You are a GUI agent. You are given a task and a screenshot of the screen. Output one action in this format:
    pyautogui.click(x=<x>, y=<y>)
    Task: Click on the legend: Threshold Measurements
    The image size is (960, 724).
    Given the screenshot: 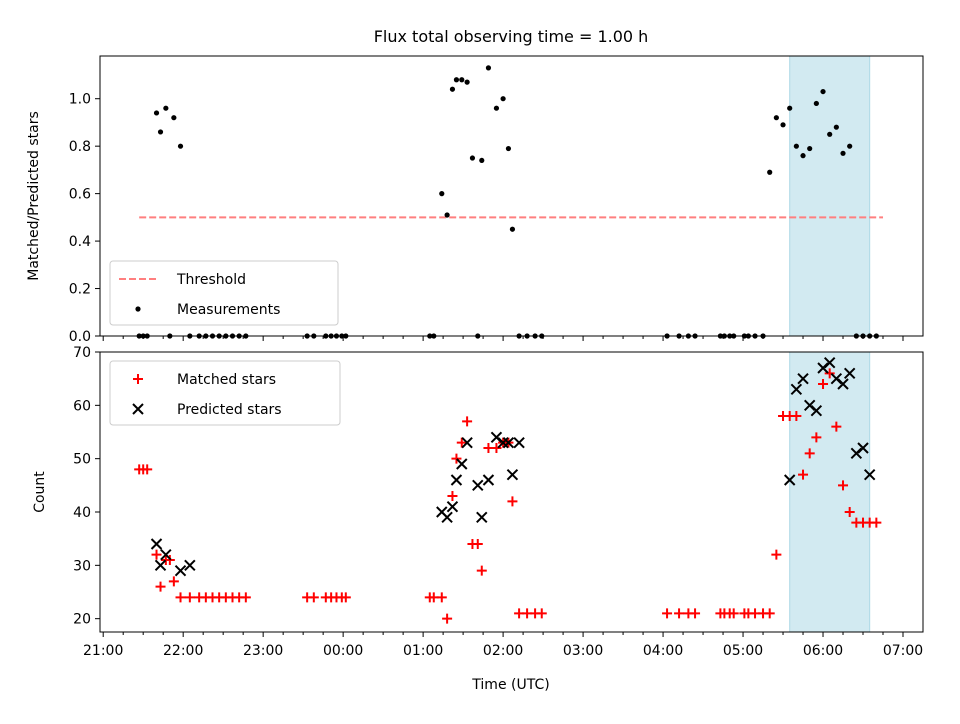 What is the action you would take?
    pyautogui.click(x=224, y=293)
    